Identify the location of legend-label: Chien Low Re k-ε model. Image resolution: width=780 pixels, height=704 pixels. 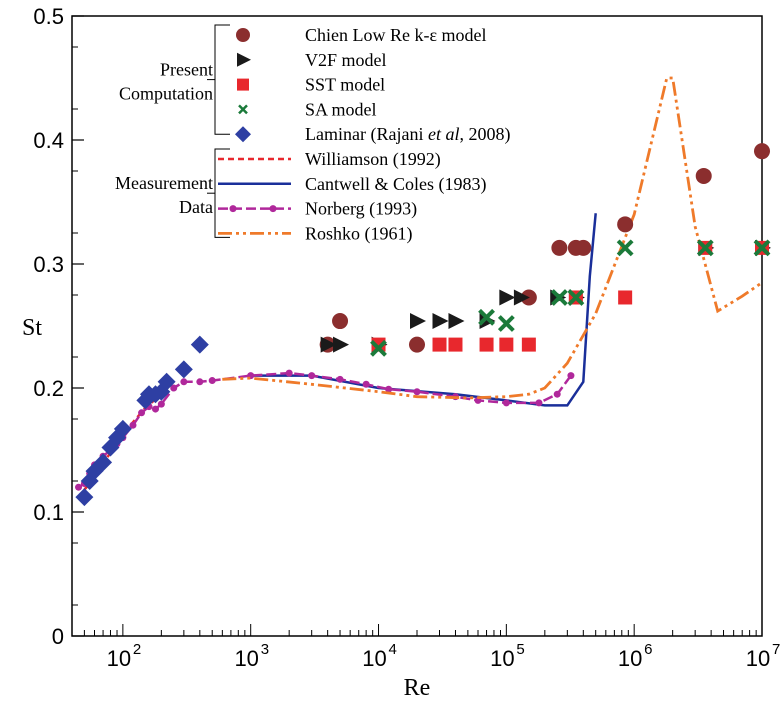
(396, 35).